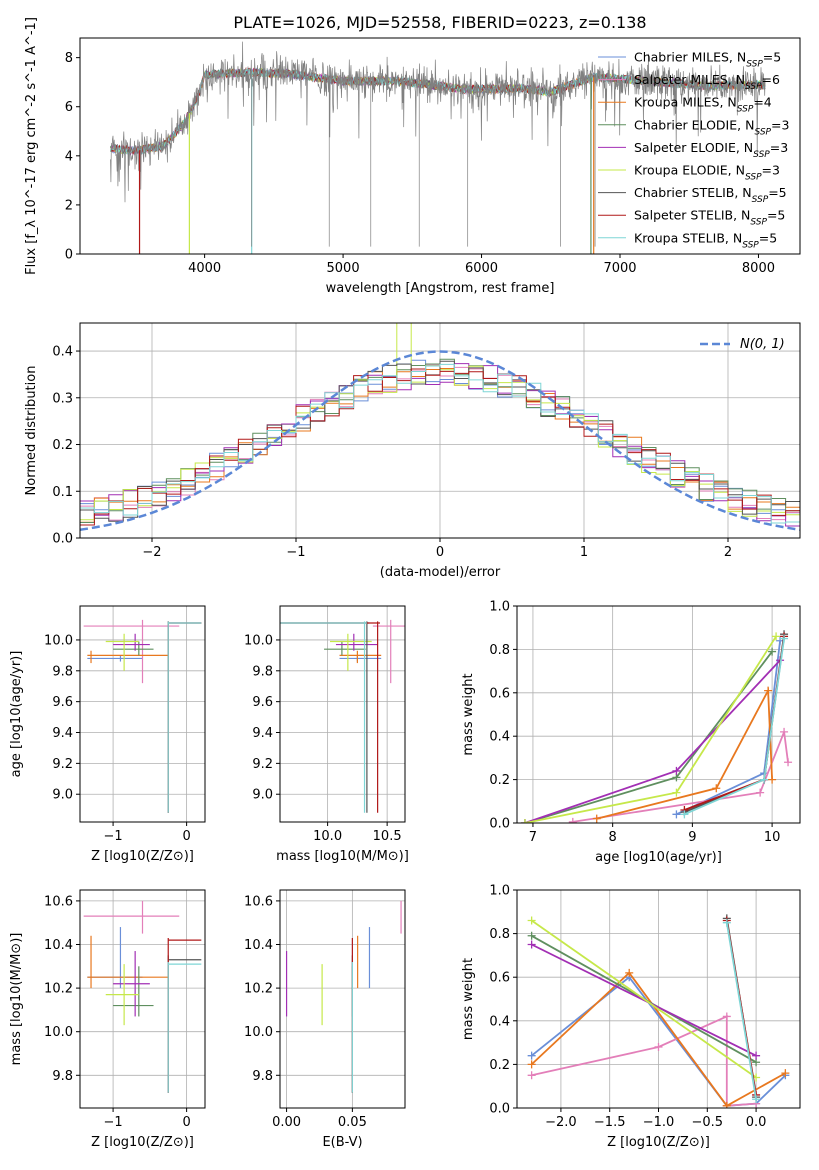 This screenshot has height=1170, width=819. Describe the element at coordinates (142, 1142) in the screenshot. I see `mass_vs_Z-xlabel: Z [log10(Z/Z⊙)]` at that location.